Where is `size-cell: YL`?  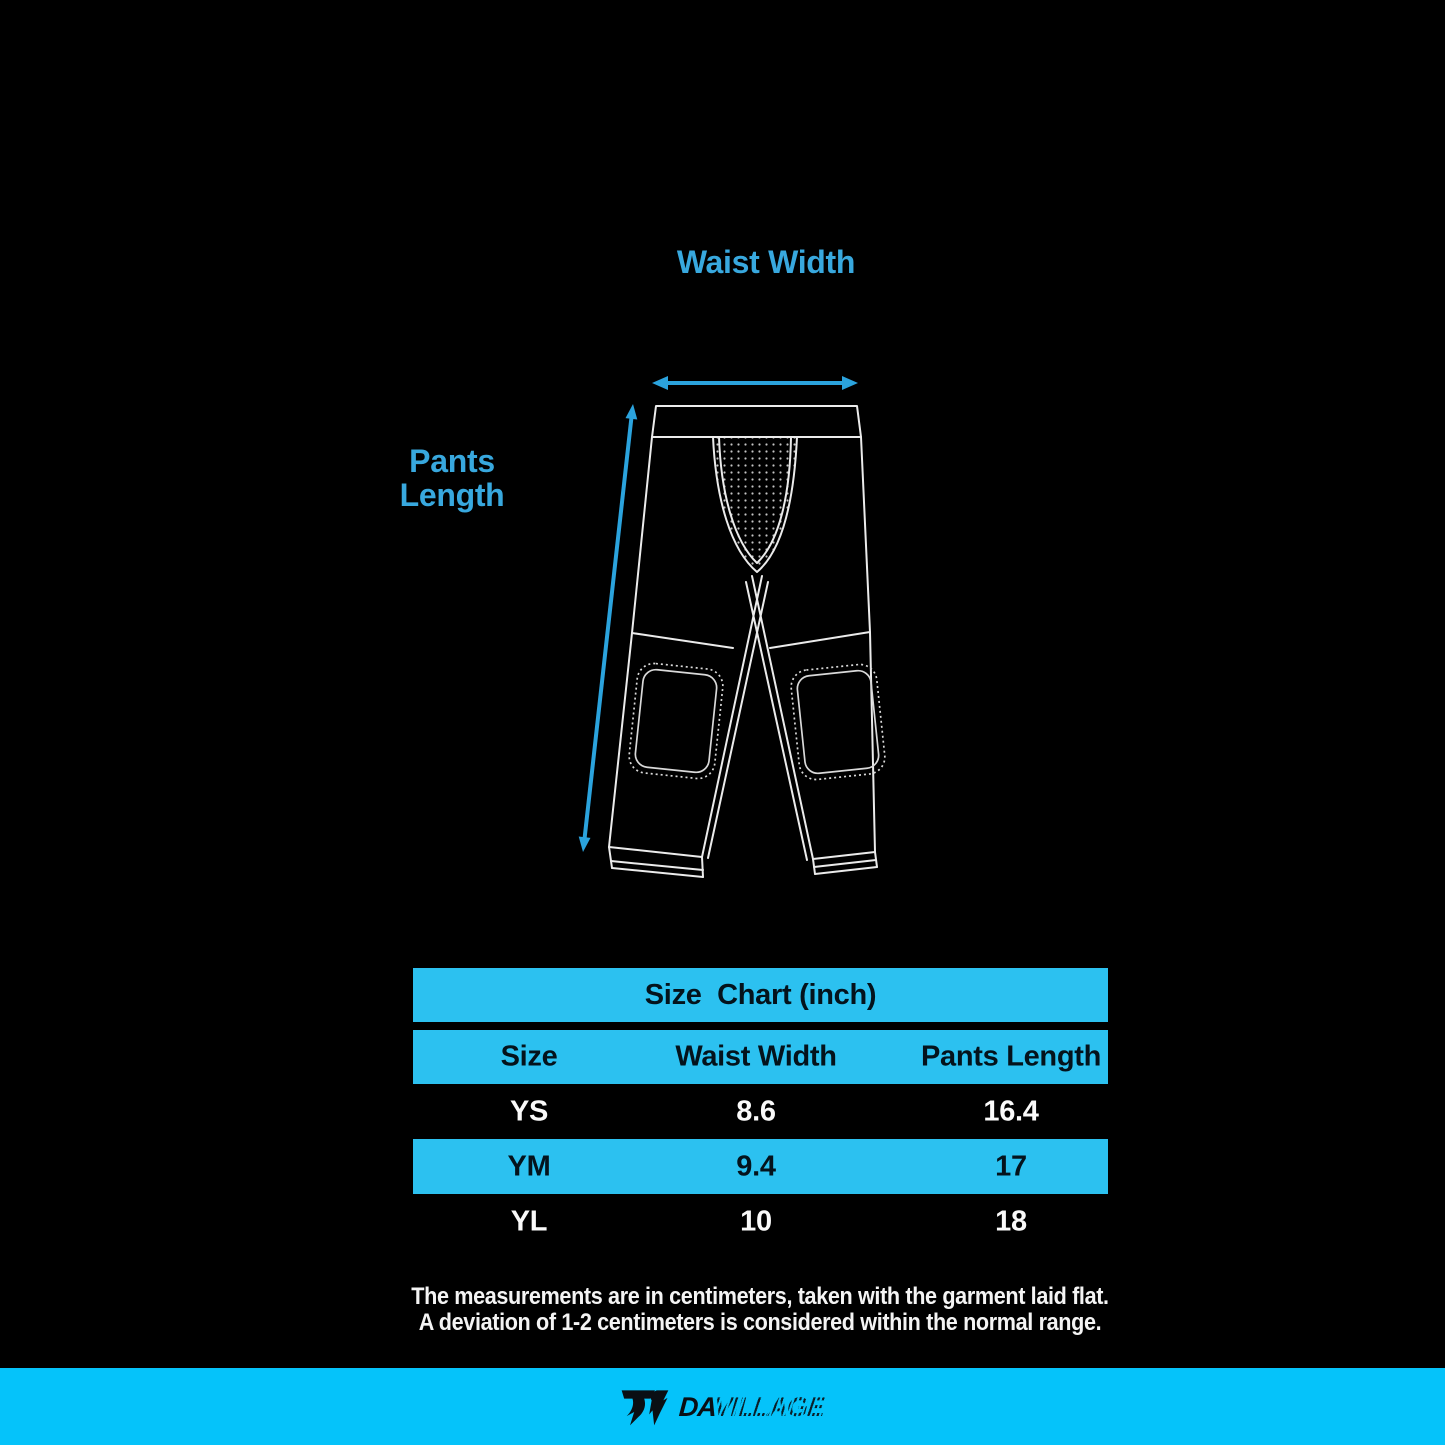 size-cell: YL is located at coordinates (529, 1221).